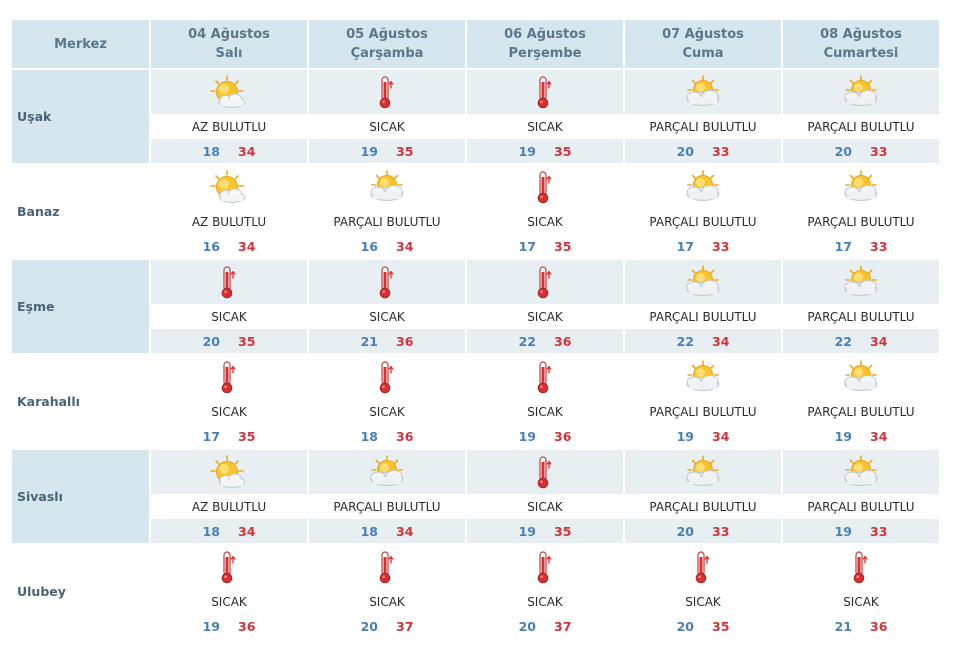  I want to click on day-date: 05 Ağustos, so click(387, 34).